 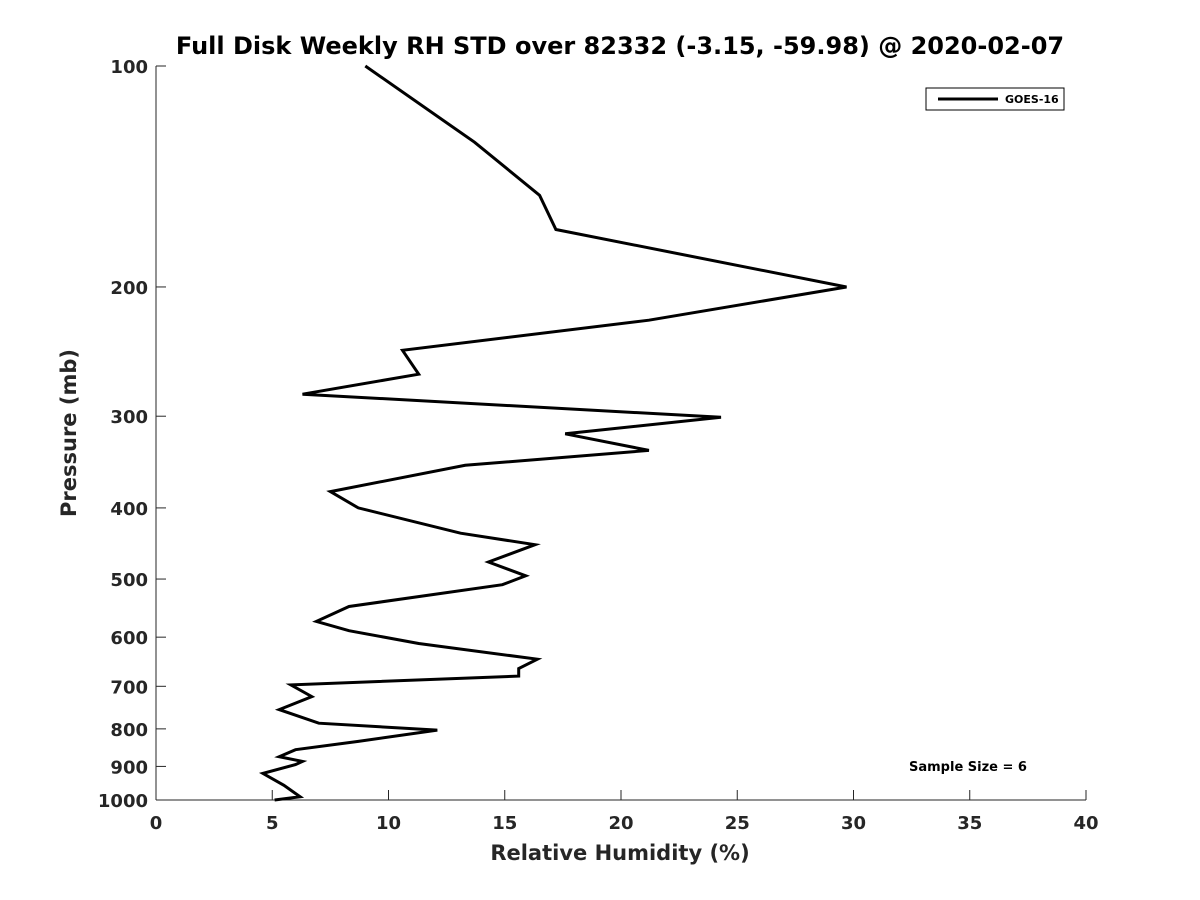 I want to click on y-axis-label: Pressure (mb), so click(x=69, y=433).